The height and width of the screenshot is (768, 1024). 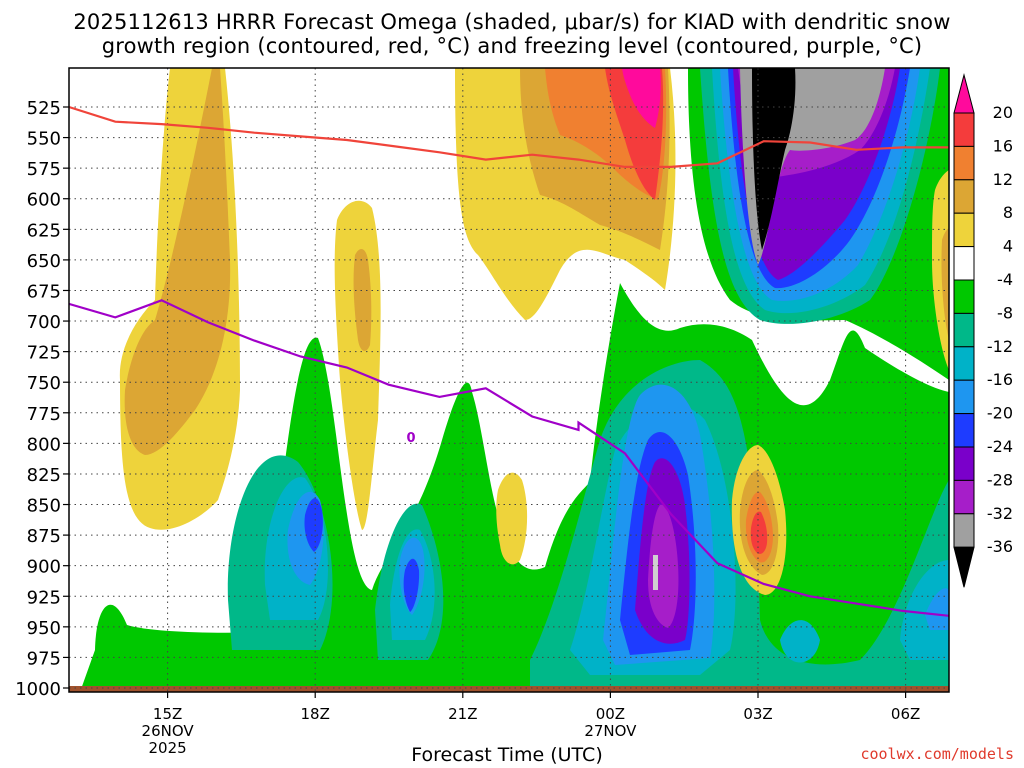 What do you see at coordinates (937, 754) in the screenshot?
I see `credit-link: coolwx.com/models` at bounding box center [937, 754].